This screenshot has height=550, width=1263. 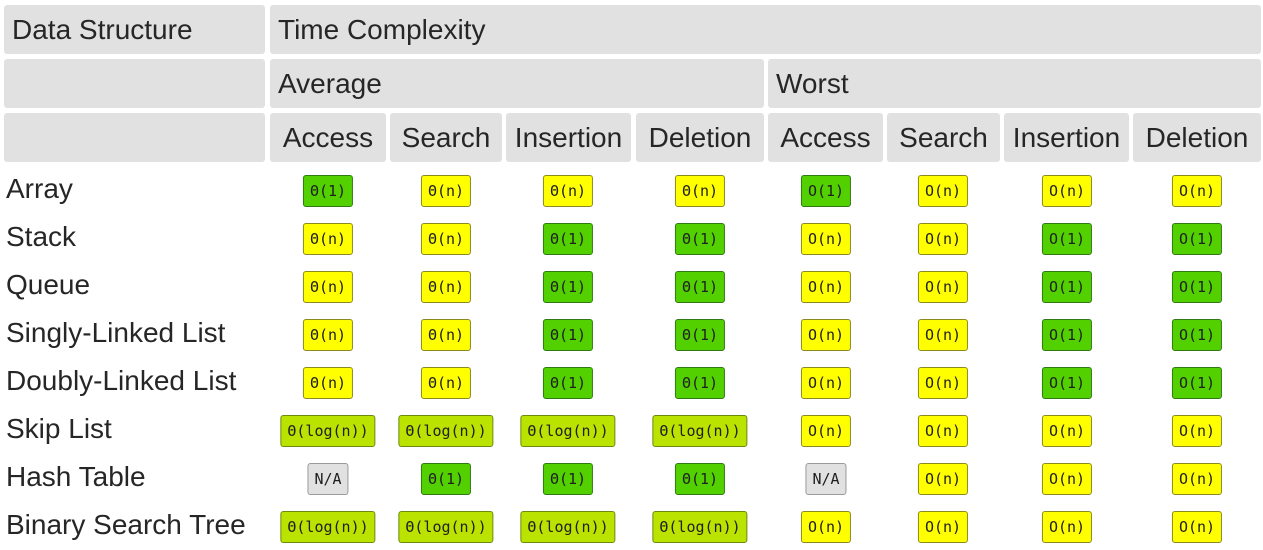 What do you see at coordinates (134, 29) in the screenshot?
I see `header-data-structure: Data Structure` at bounding box center [134, 29].